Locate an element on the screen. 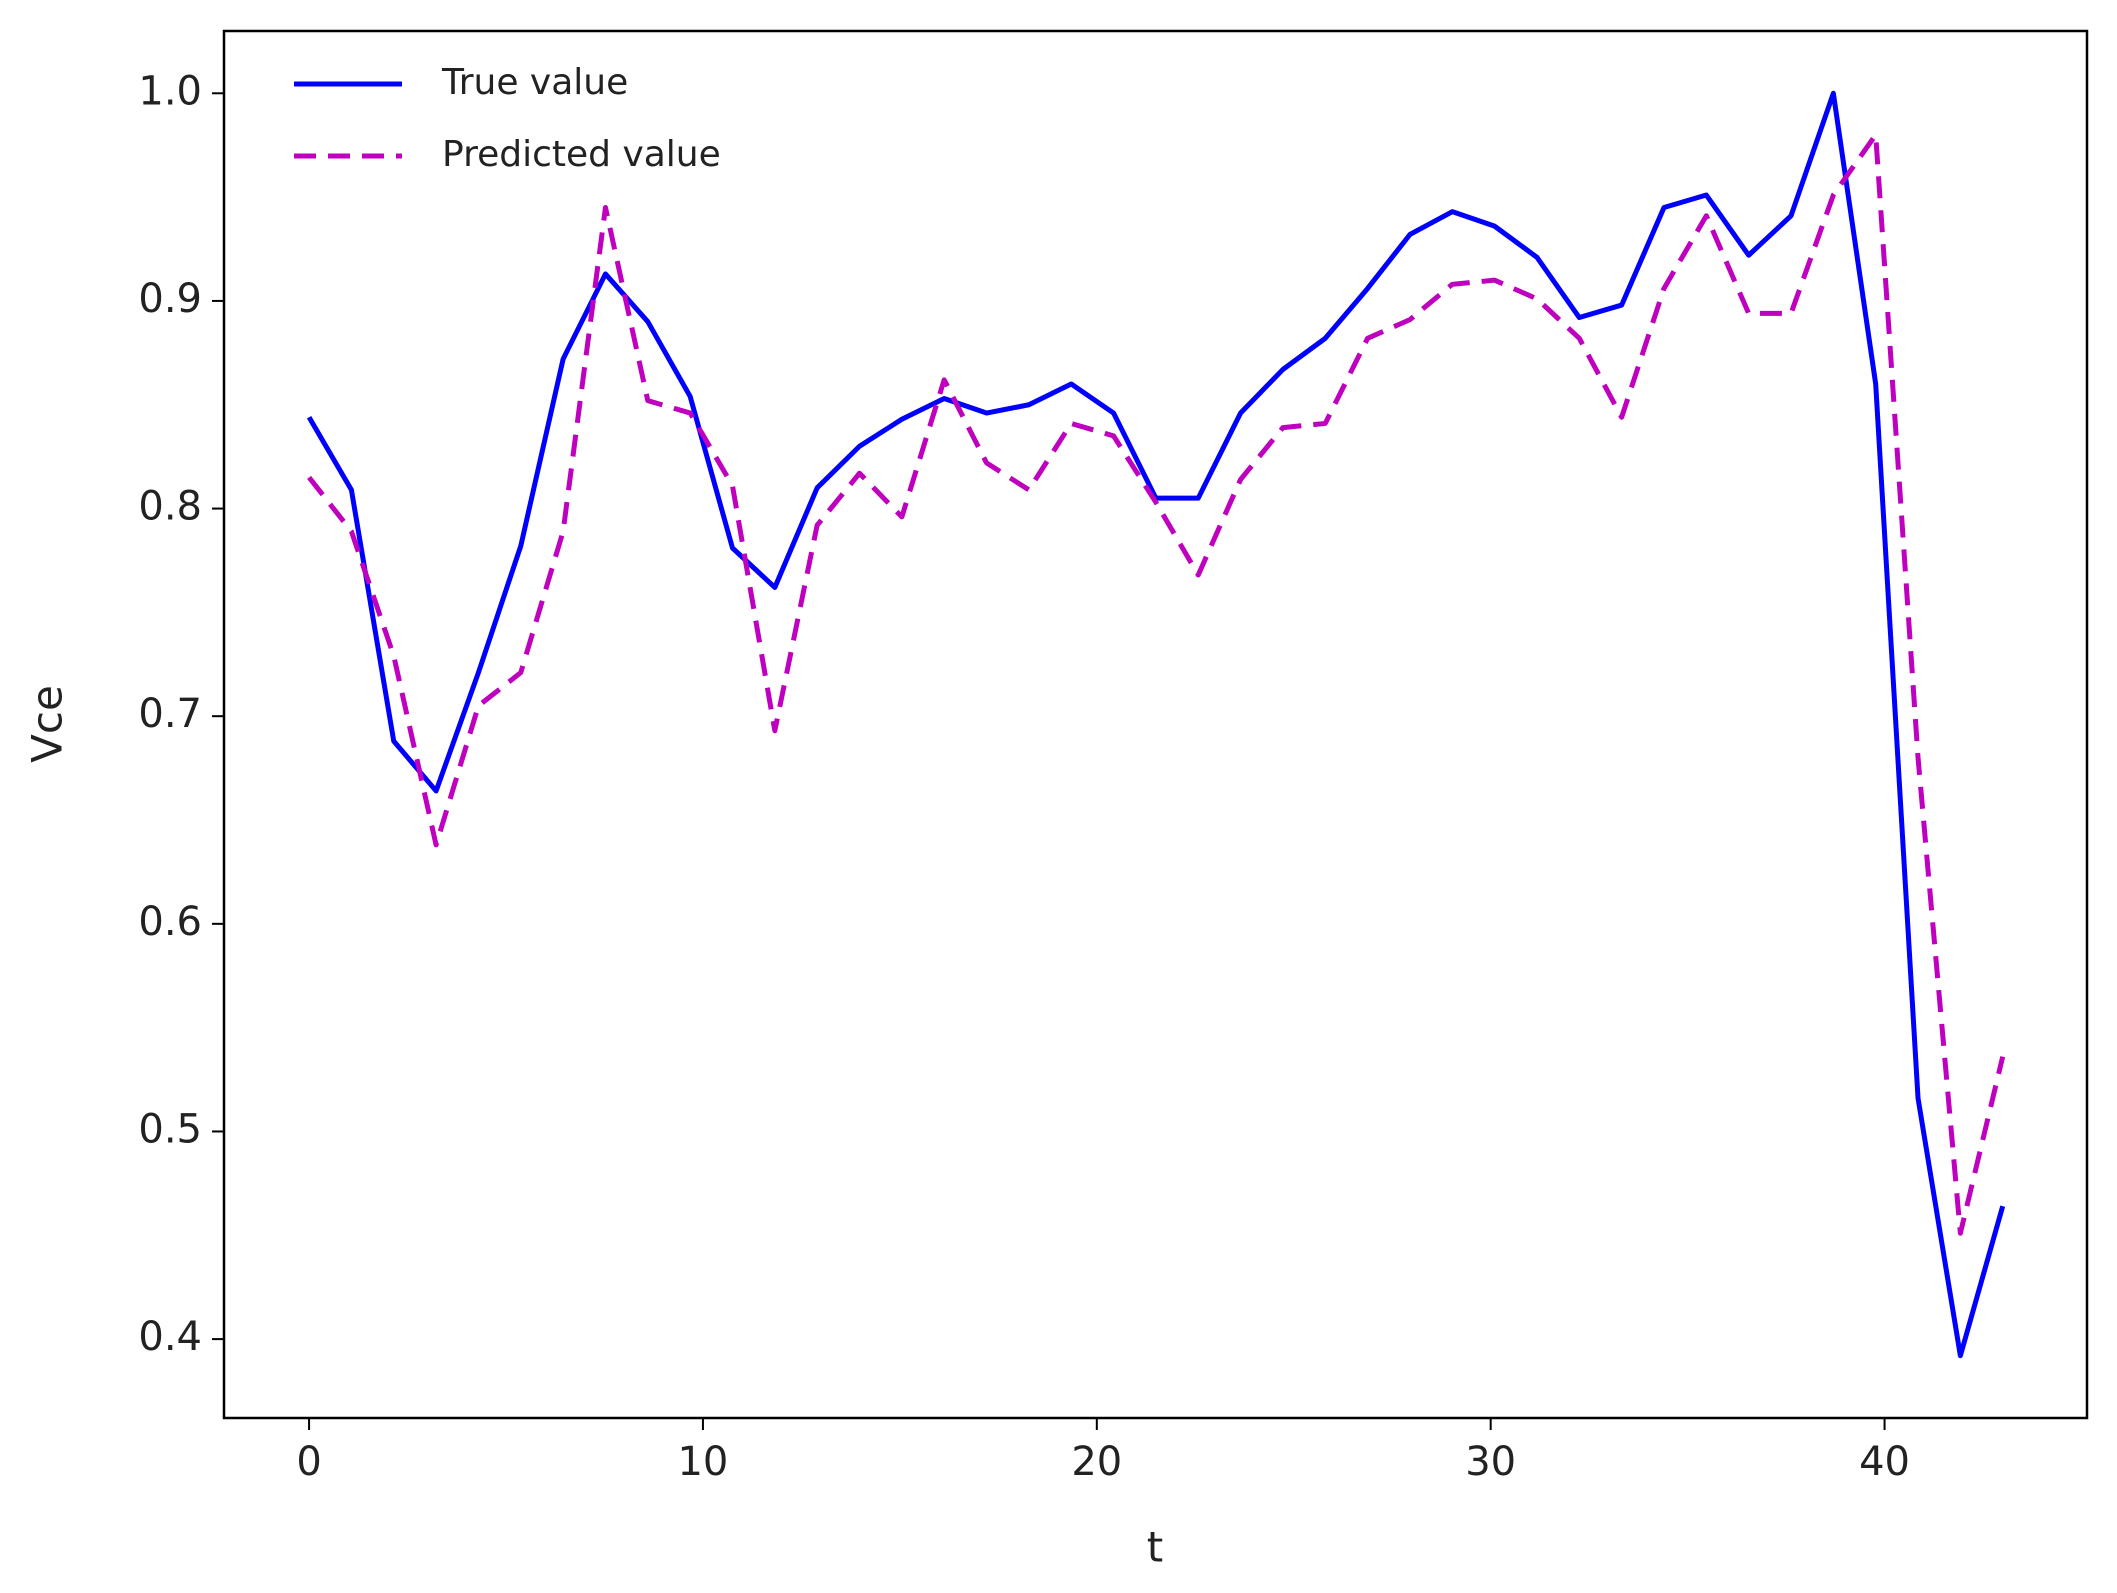 This screenshot has width=2117, height=1593. legend-label: True value is located at coordinates (534, 82).